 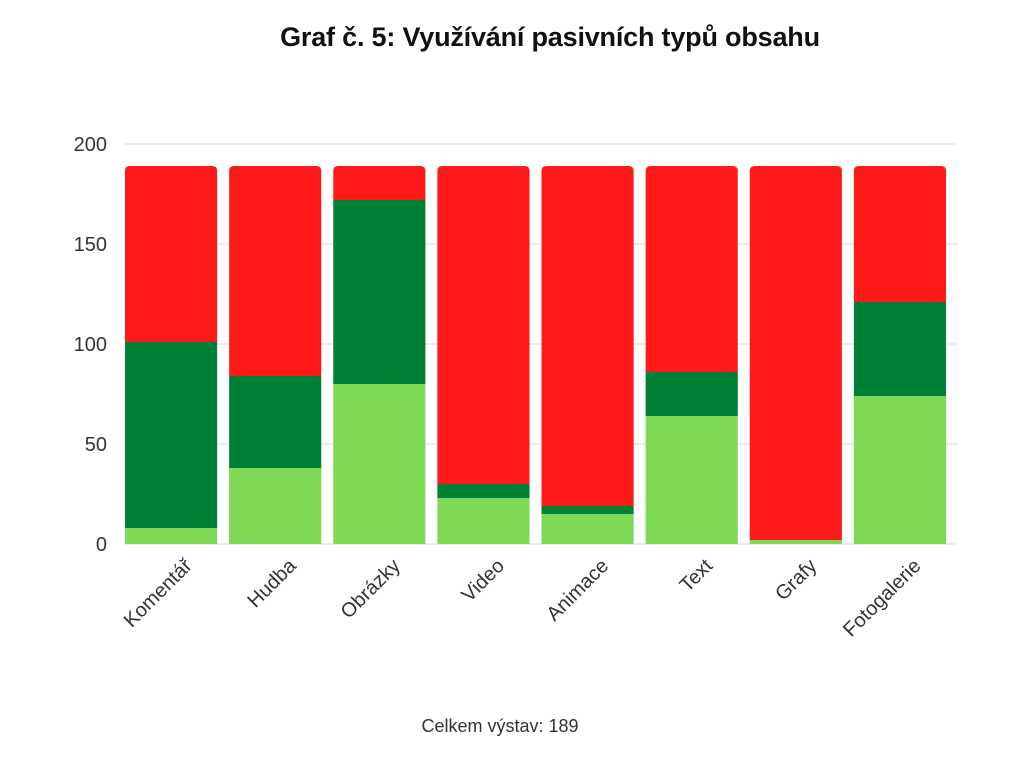 What do you see at coordinates (101, 545) in the screenshot?
I see `y-tick-label: 0` at bounding box center [101, 545].